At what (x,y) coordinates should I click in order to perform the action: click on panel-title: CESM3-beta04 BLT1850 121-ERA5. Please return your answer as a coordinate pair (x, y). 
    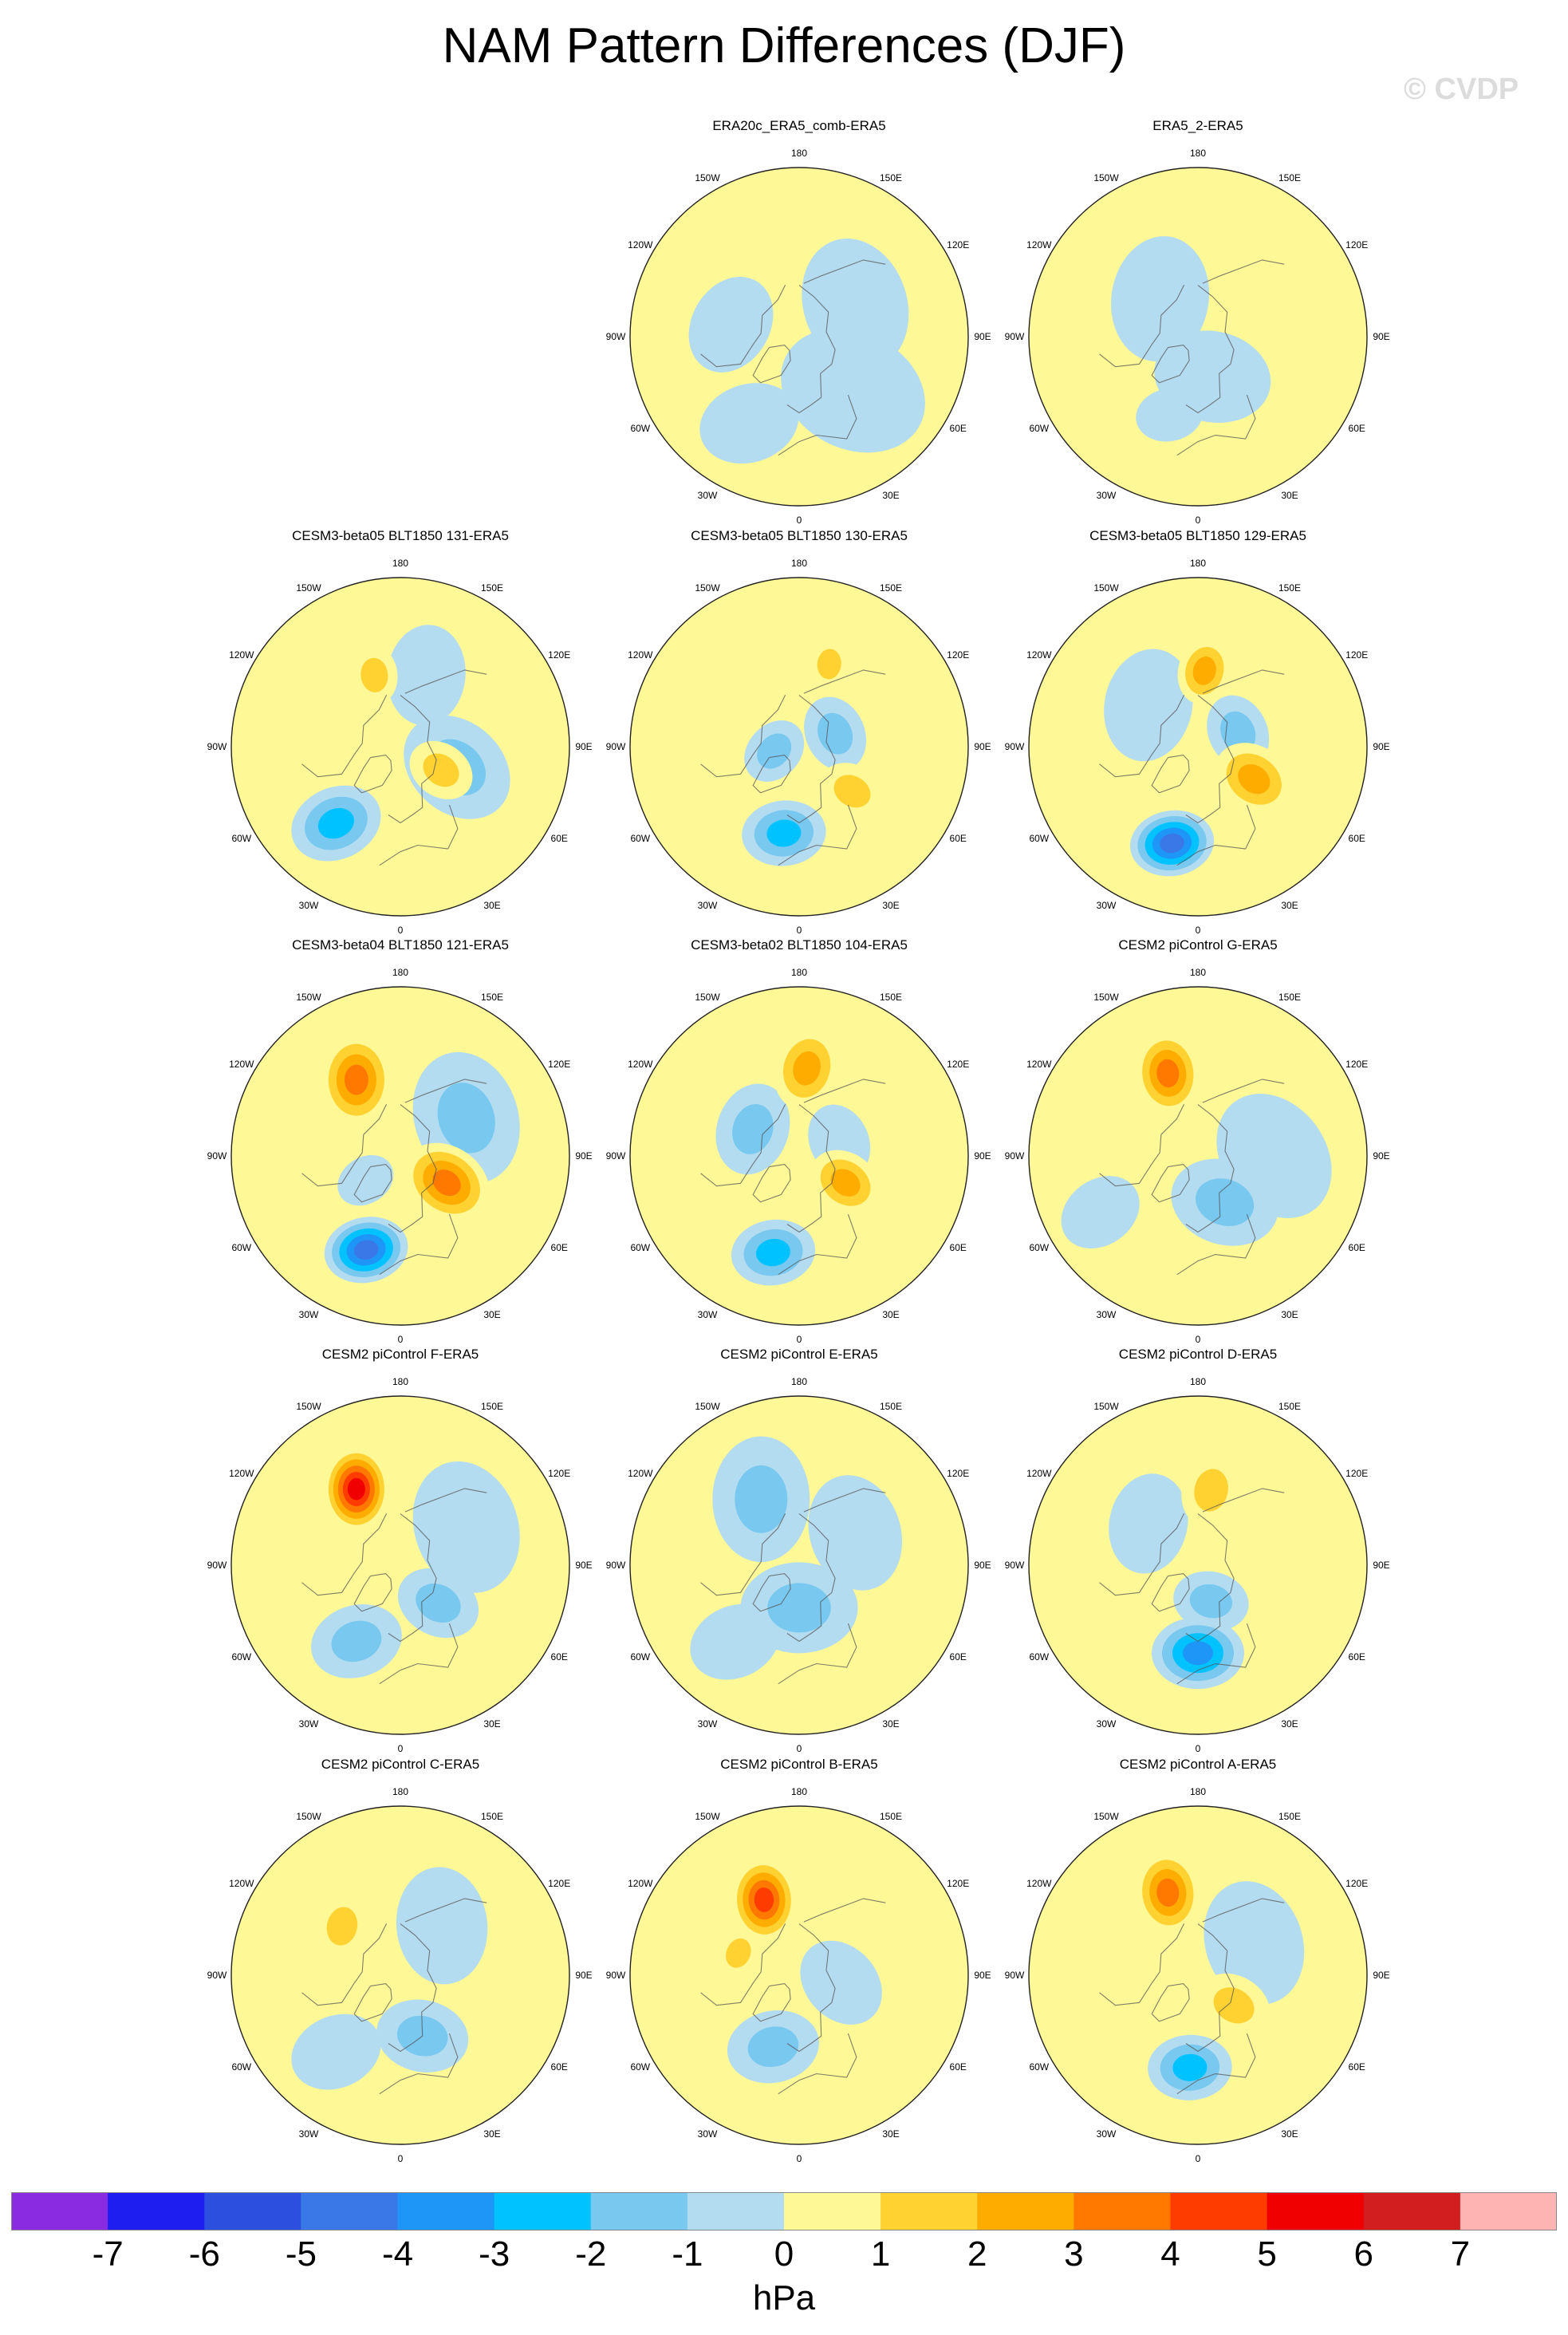
    Looking at the image, I should click on (400, 945).